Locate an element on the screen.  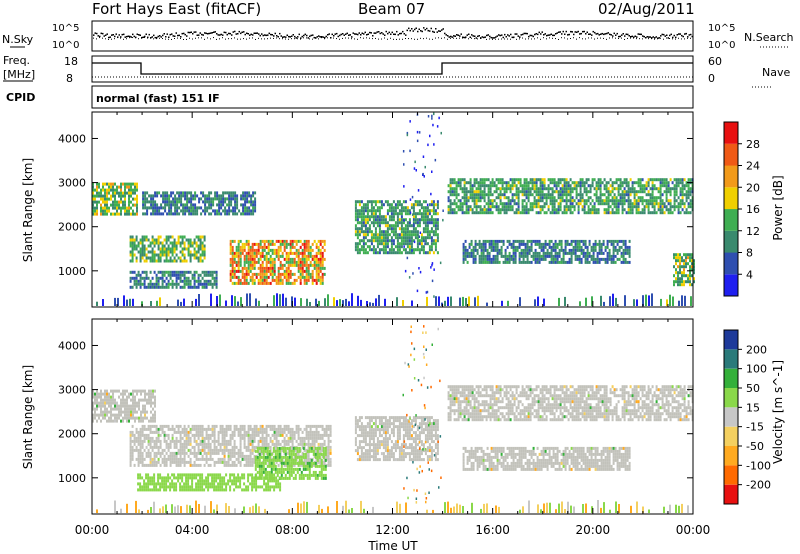
n-search-label: N.Search is located at coordinates (769, 37).